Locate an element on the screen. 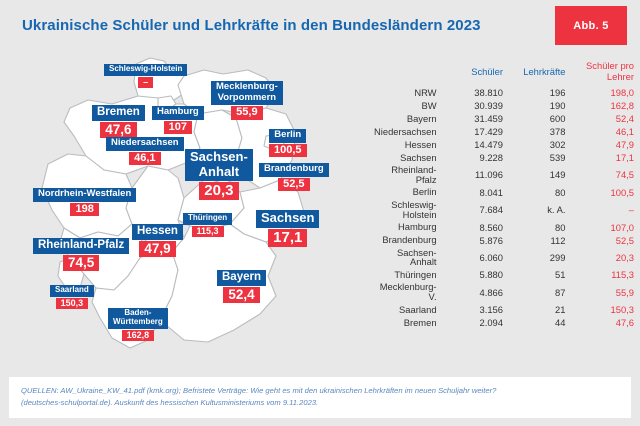  map-label-thueringen: Thüringen 115,3 is located at coordinates (208, 225).